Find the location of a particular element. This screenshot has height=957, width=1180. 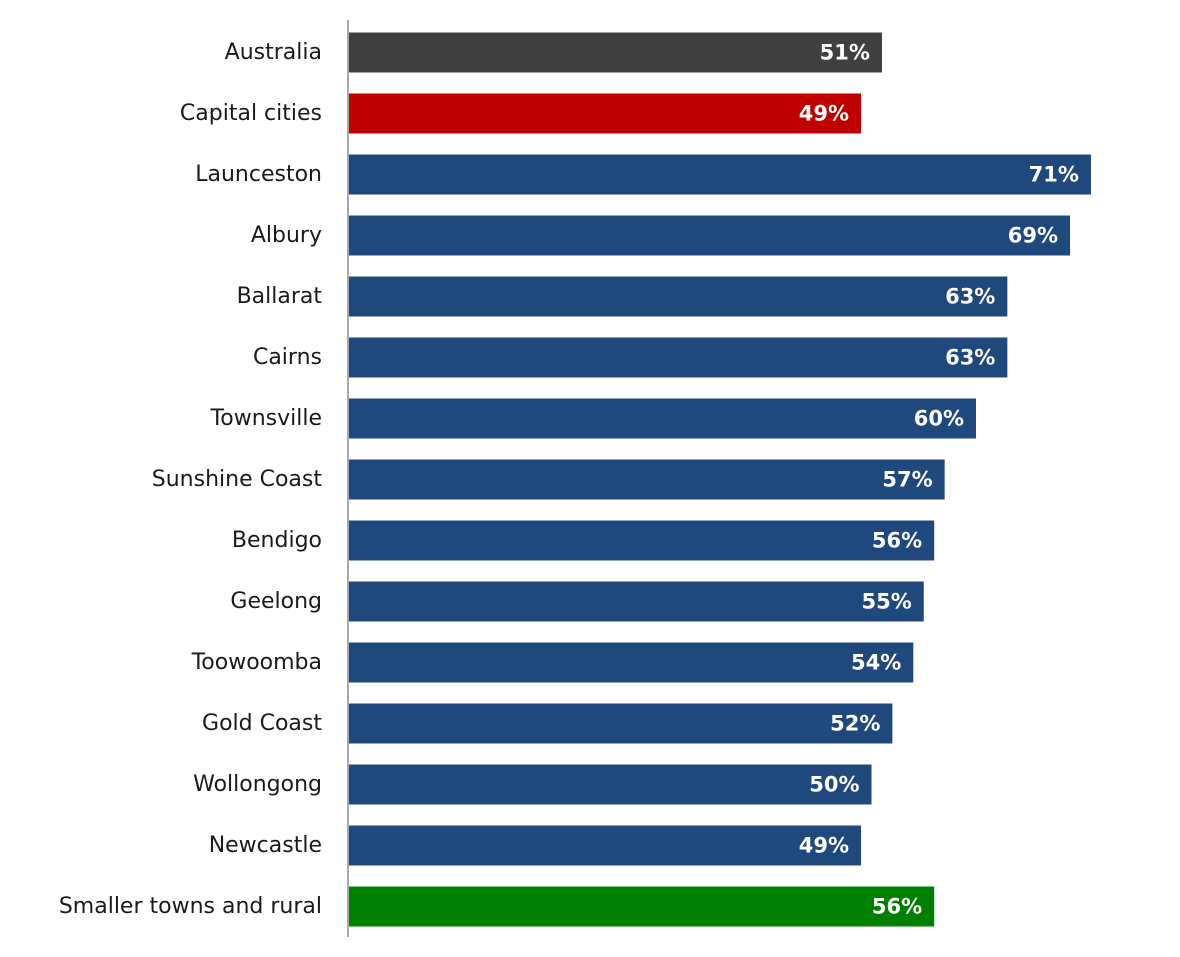

category-label: Wollongong is located at coordinates (257, 784).